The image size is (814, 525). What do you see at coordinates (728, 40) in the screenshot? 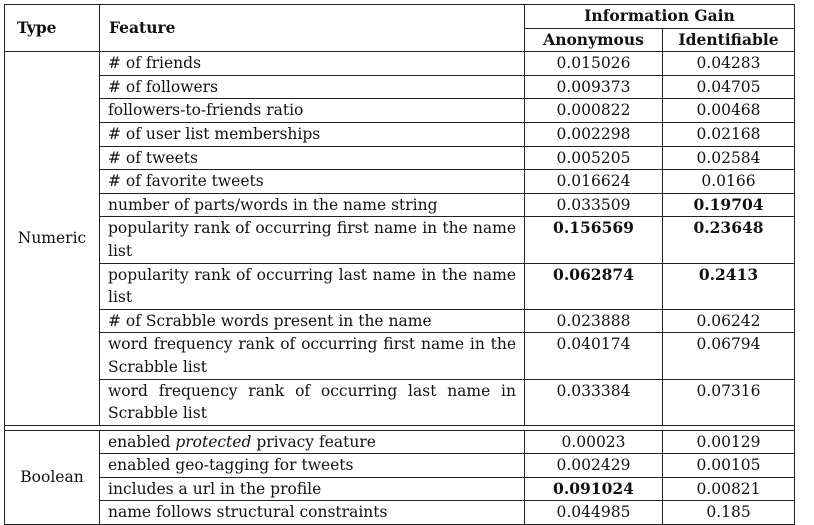
I see `header-identifiable: Identifiable` at bounding box center [728, 40].